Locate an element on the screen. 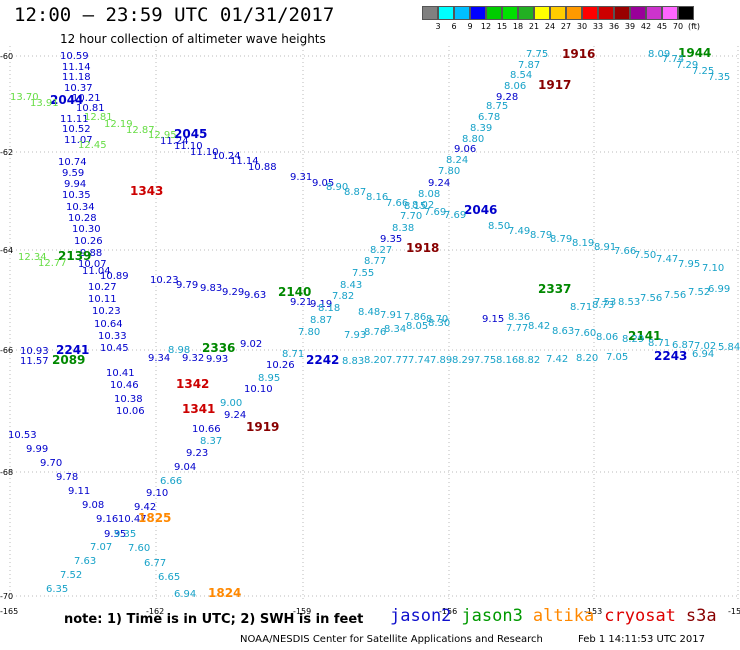 The image size is (740, 650). wave-height-value: 8.19 is located at coordinates (583, 243).